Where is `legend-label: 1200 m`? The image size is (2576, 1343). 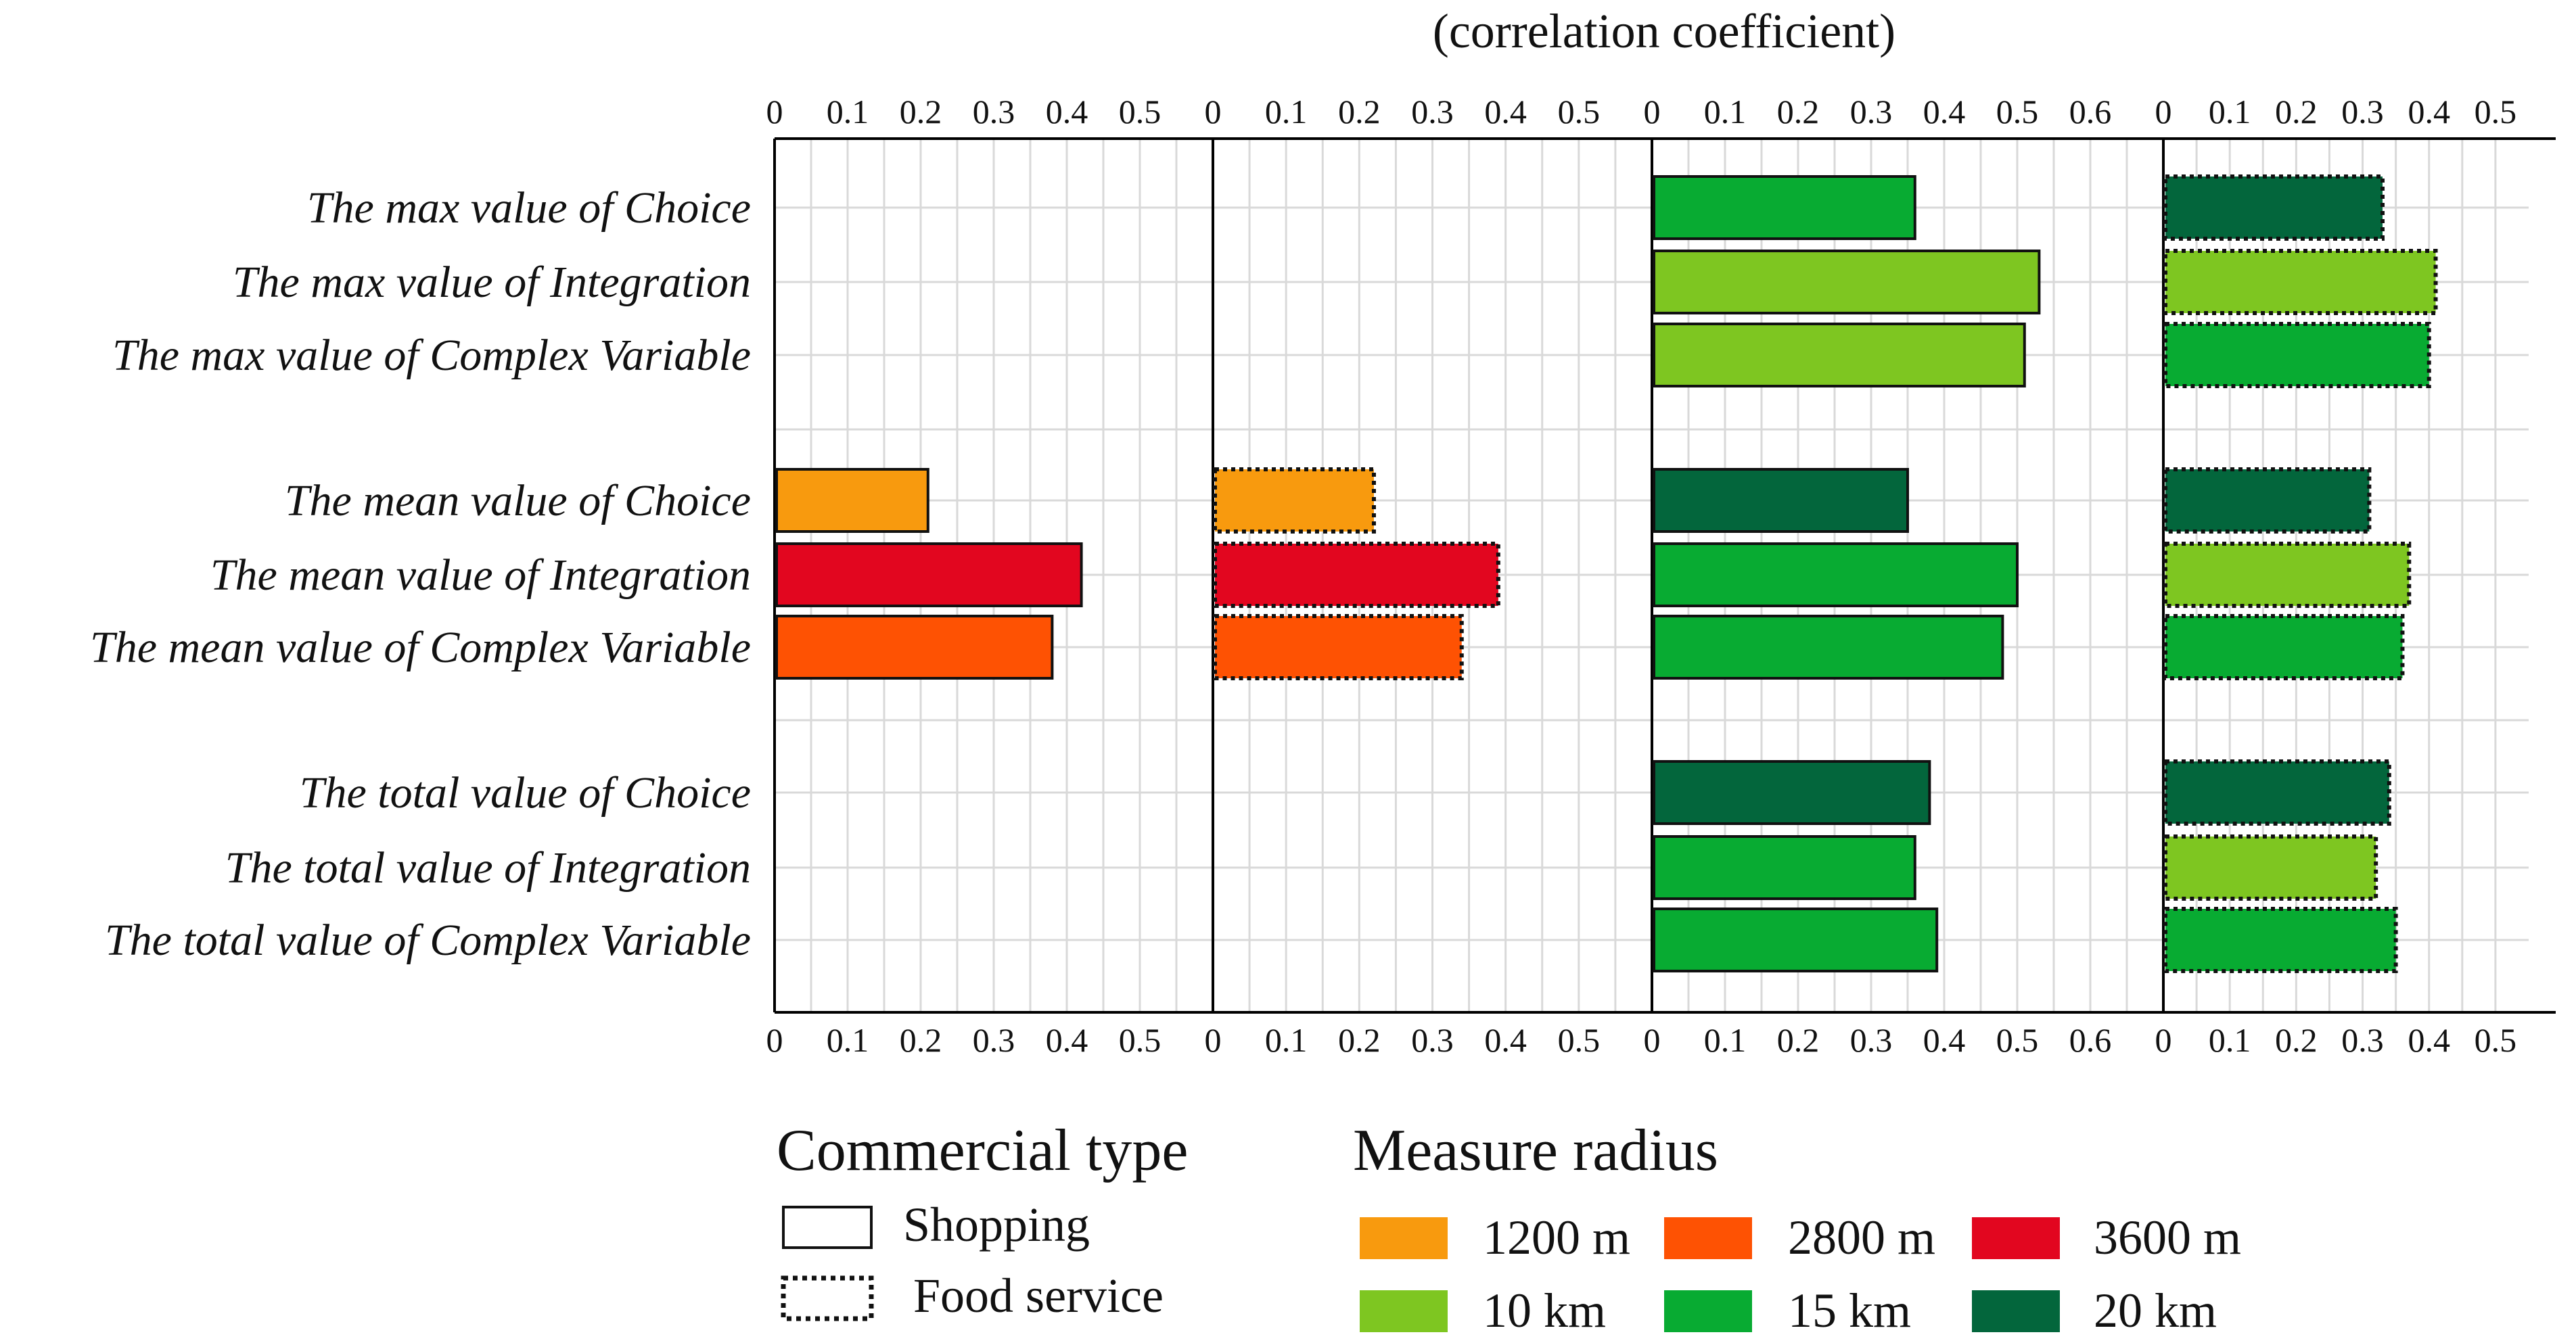
legend-label: 1200 m is located at coordinates (1556, 1238).